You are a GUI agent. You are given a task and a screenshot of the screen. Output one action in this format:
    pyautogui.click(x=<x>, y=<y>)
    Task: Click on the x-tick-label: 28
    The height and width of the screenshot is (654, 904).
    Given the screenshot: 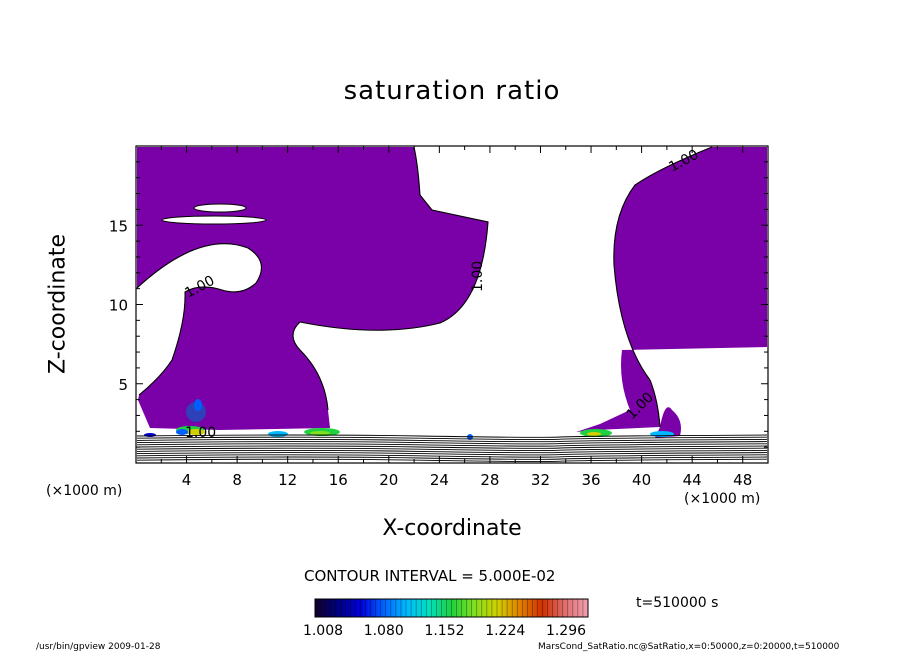 What is the action you would take?
    pyautogui.click(x=489, y=480)
    